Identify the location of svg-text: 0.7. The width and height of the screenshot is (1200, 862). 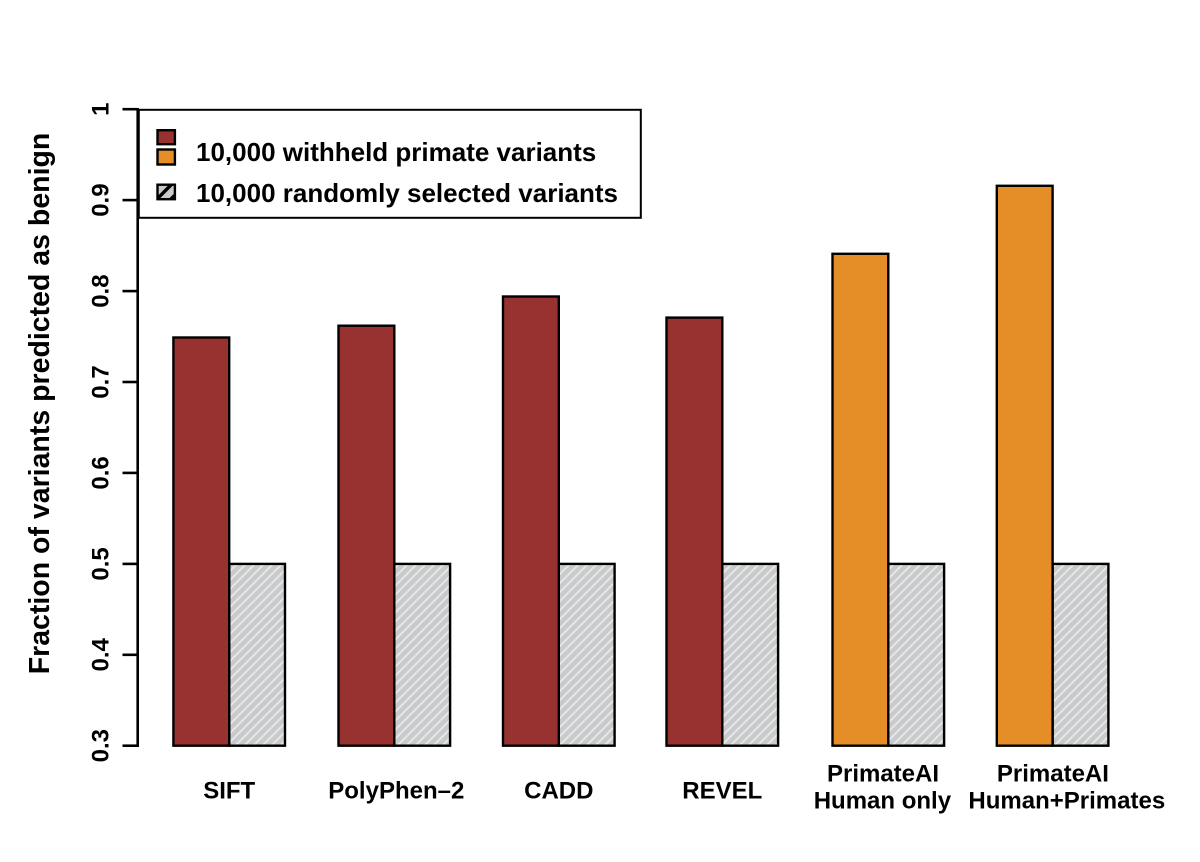
(101, 381).